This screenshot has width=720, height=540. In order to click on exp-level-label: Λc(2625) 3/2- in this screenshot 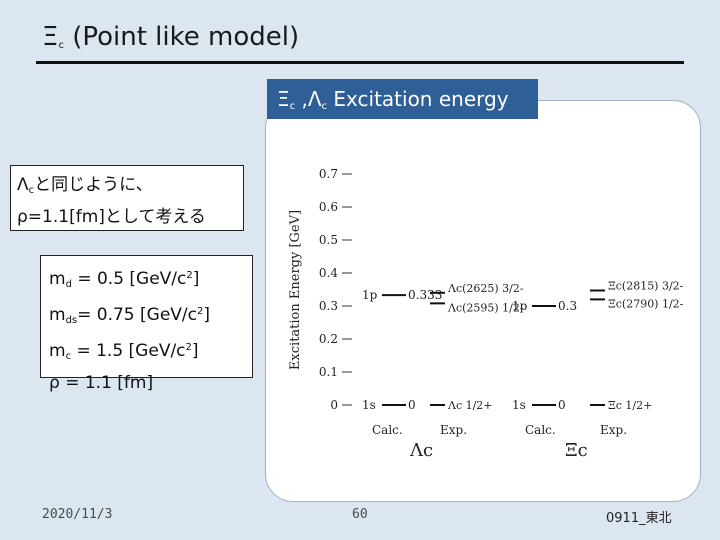, I will do `click(485, 288)`.